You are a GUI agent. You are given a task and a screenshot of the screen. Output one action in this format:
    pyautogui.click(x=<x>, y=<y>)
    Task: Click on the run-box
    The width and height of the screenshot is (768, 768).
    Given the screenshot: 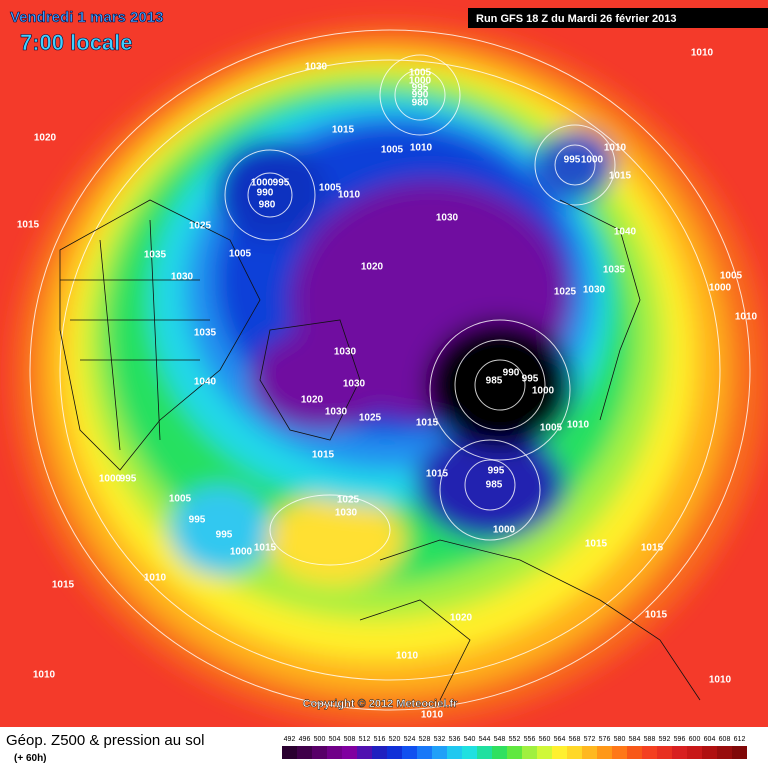 What is the action you would take?
    pyautogui.click(x=618, y=18)
    